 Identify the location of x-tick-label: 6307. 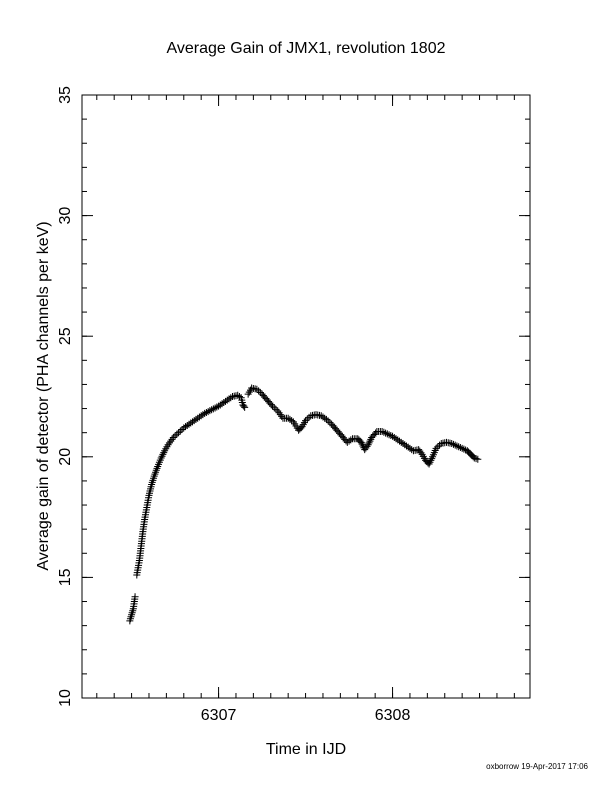
(219, 715).